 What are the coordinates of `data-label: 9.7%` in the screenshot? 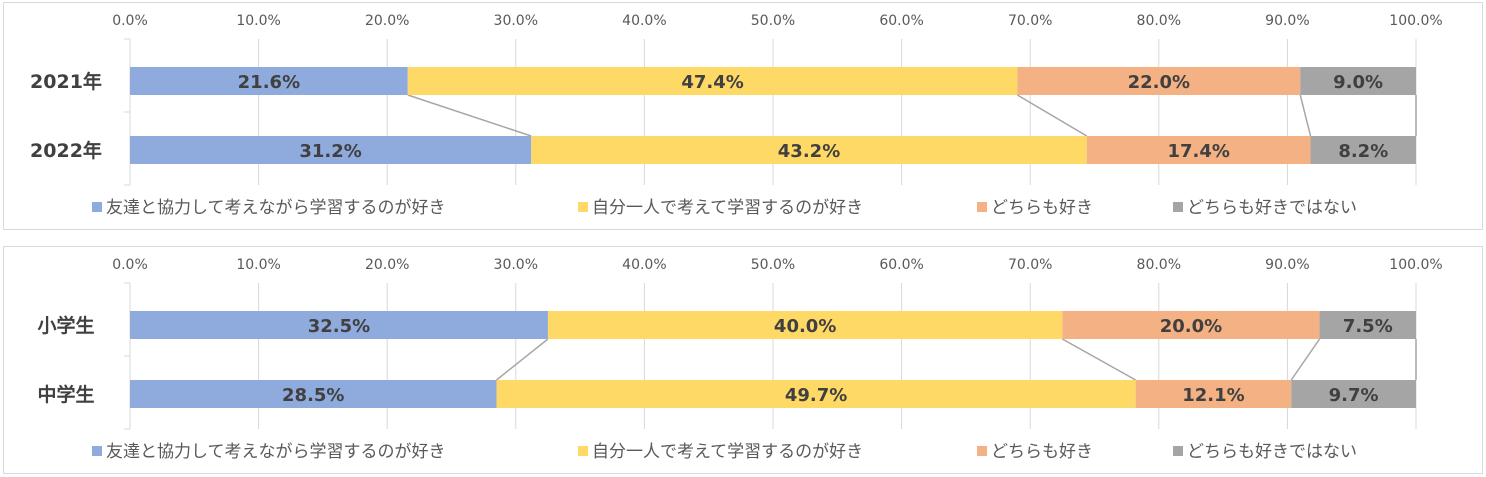 It's located at (1354, 395).